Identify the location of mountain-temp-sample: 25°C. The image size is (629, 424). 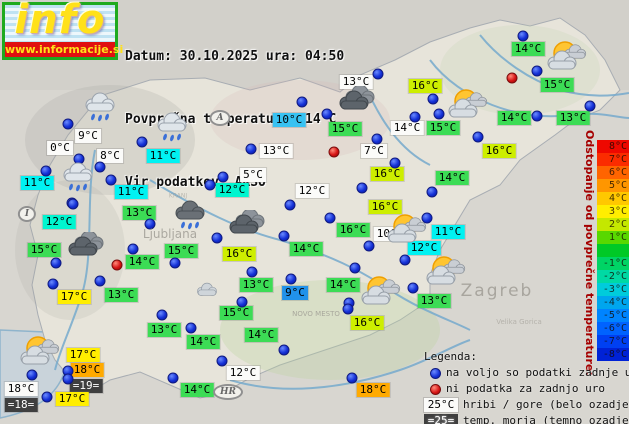
(441, 405).